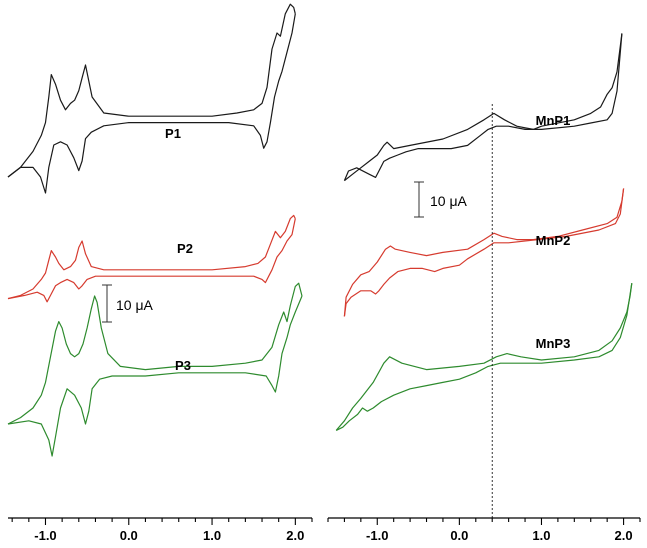  Describe the element at coordinates (553, 343) in the screenshot. I see `series-label-mnp3: MnP3` at that location.